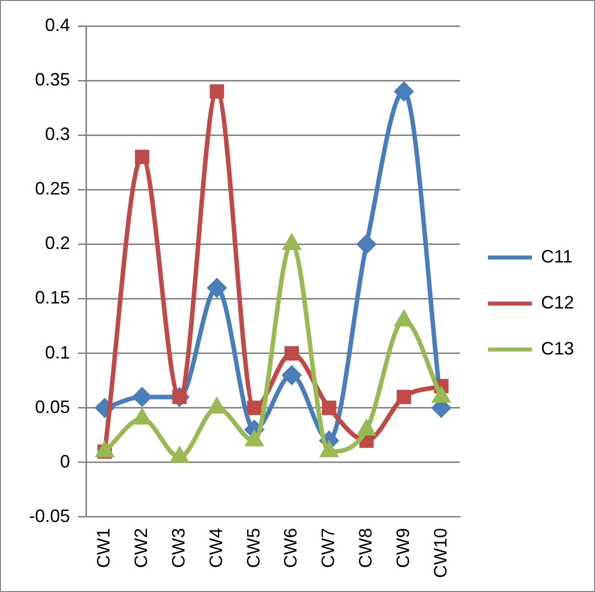  I want to click on x-tick-label: CW3, so click(178, 548).